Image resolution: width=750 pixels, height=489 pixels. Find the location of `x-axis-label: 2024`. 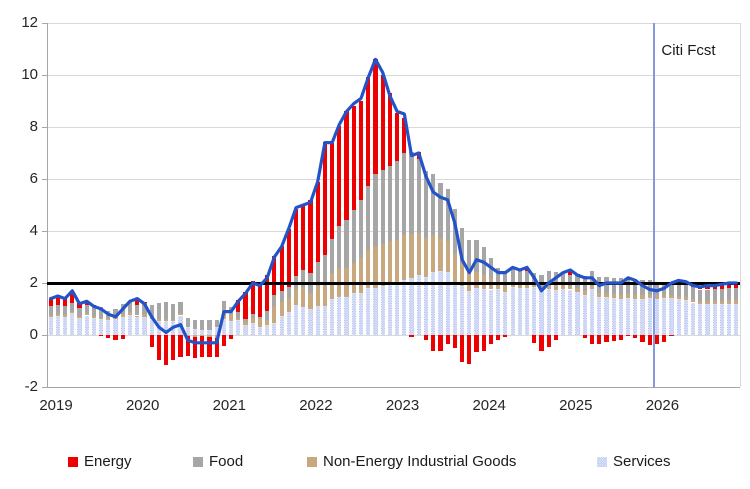

x-axis-label: 2024 is located at coordinates (489, 405).